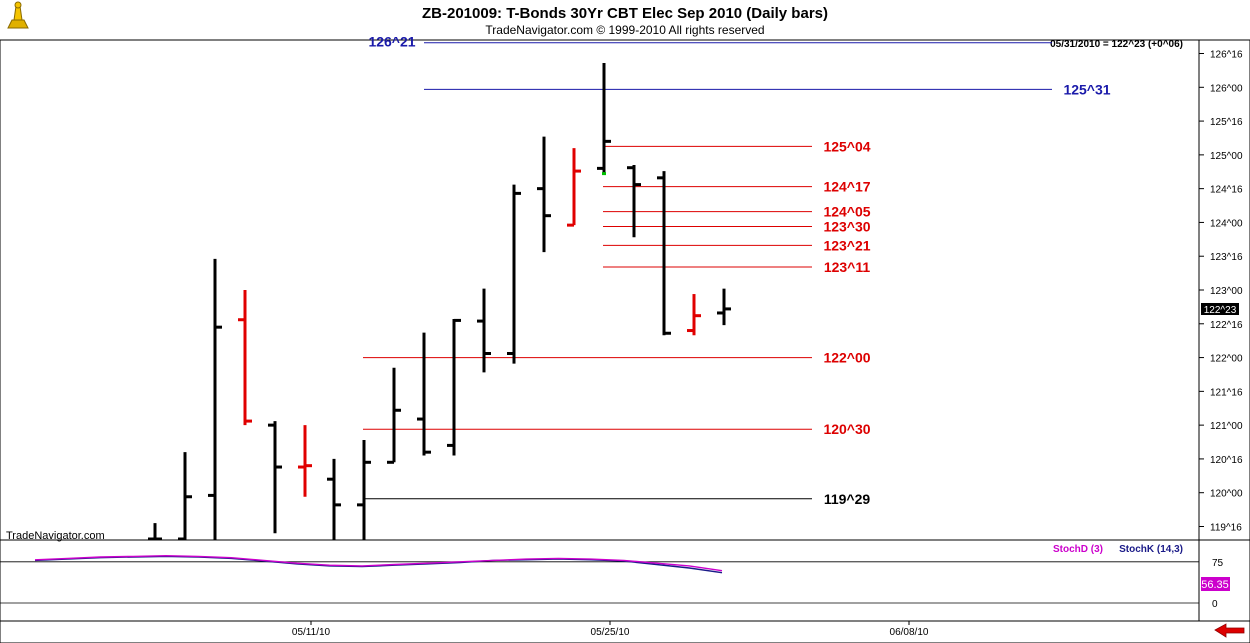 This screenshot has width=1250, height=643. What do you see at coordinates (311, 632) in the screenshot?
I see `x-tick-label: 05/11/10` at bounding box center [311, 632].